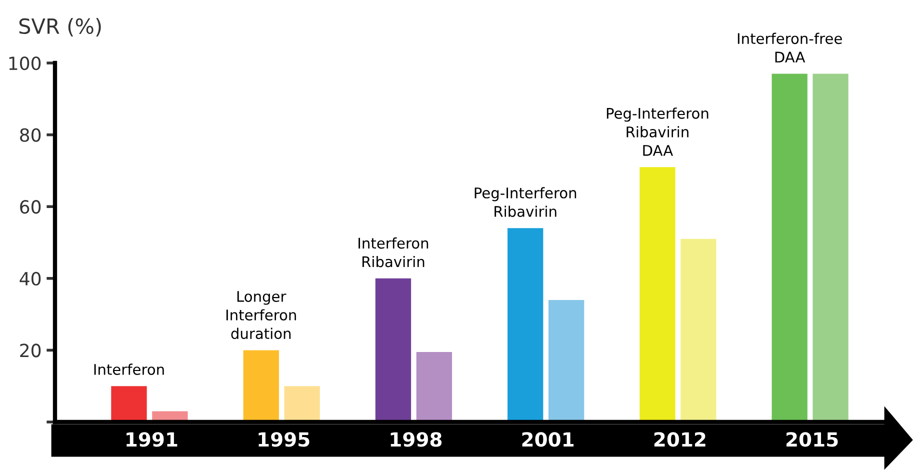 This screenshot has height=470, width=915. I want to click on y-tick-label: 40, so click(30, 279).